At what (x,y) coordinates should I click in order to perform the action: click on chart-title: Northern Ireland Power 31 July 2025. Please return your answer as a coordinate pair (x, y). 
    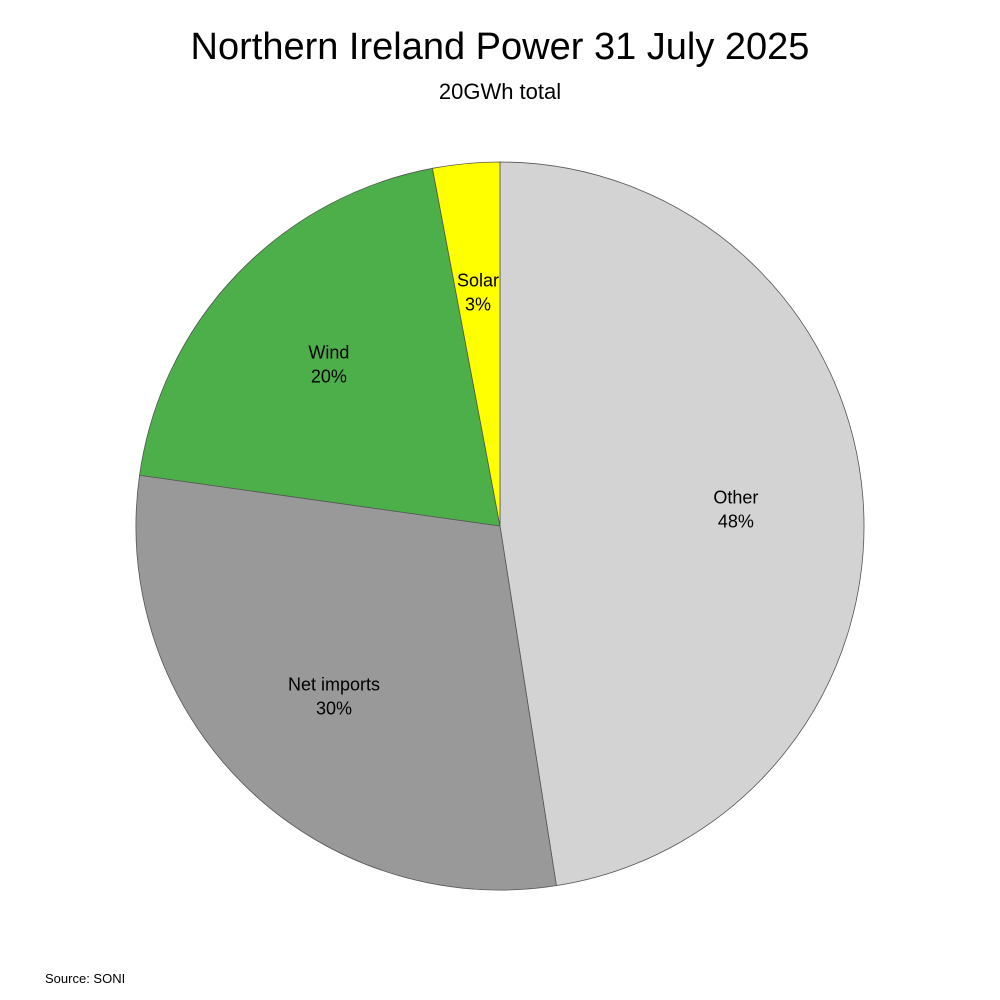
    Looking at the image, I should click on (500, 47).